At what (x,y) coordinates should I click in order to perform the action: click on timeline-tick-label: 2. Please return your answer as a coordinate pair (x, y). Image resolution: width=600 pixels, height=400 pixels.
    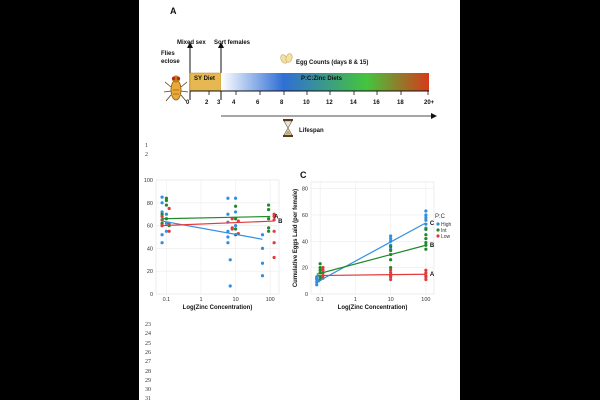
    Looking at the image, I should click on (207, 103).